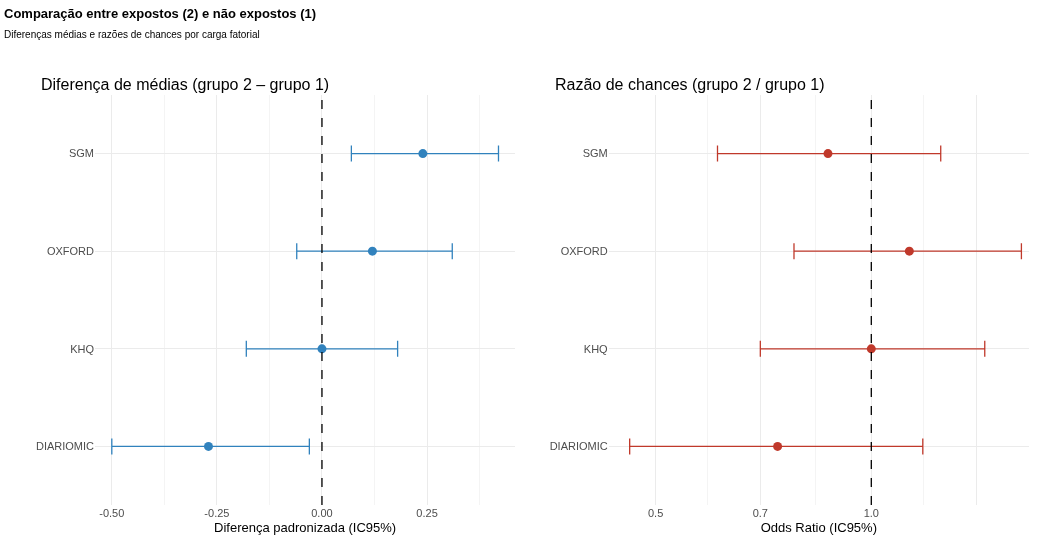 The width and height of the screenshot is (1039, 550). I want to click on x-tick-label: 0.25, so click(427, 513).